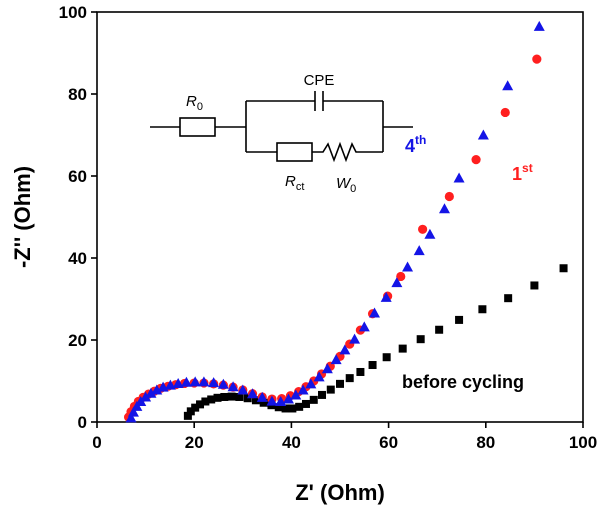  I want to click on y-tick-label: 0, so click(82, 422).